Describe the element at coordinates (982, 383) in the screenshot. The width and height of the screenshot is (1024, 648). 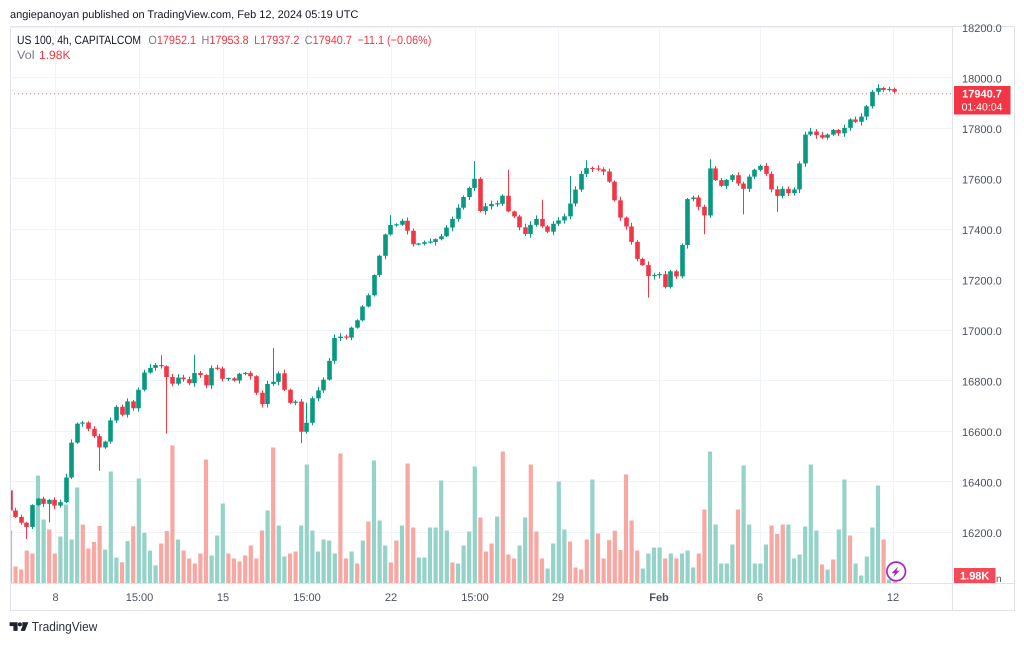
I see `svg-text: 16800.0` at that location.